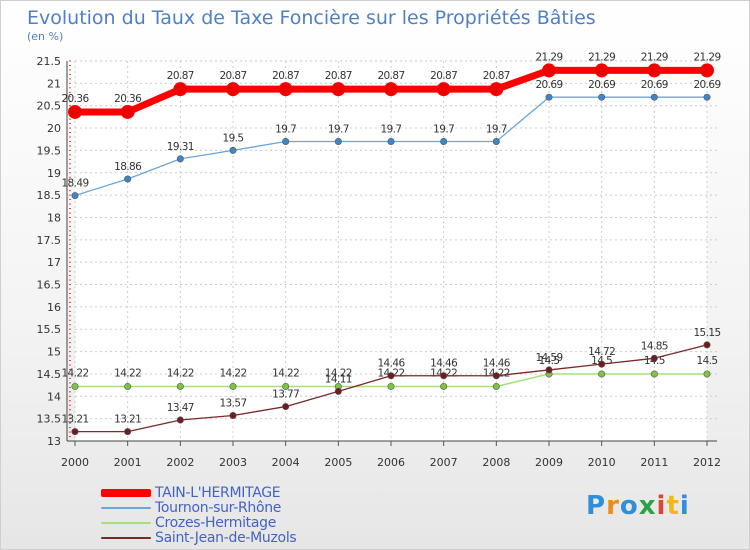  I want to click on x-tick-label: 2011, so click(654, 462).